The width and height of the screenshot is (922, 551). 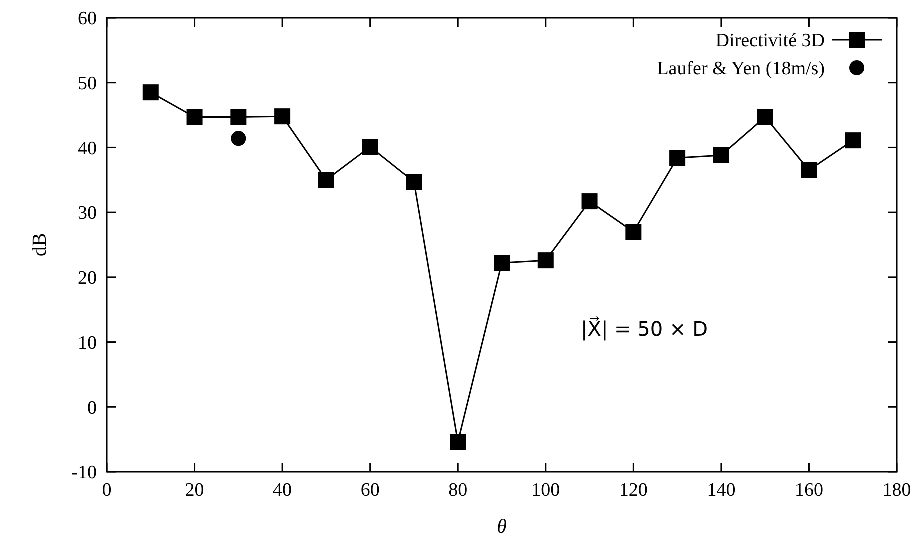 I want to click on x-tick-label: 80, so click(x=458, y=490).